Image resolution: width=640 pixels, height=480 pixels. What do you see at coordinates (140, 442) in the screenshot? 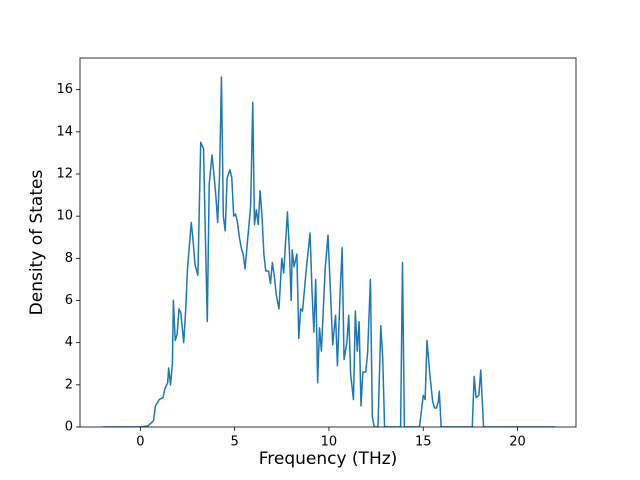
I see `x-tick-label: 0` at bounding box center [140, 442].